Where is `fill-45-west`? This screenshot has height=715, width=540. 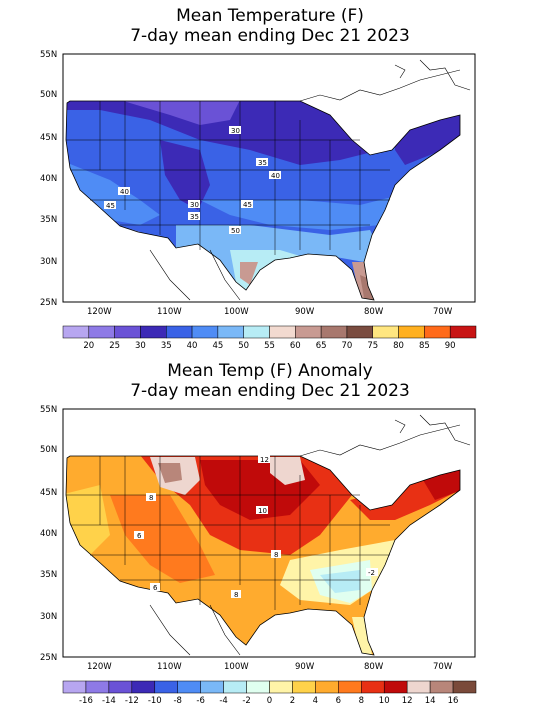
fill-45-west is located at coordinates (113, 192).